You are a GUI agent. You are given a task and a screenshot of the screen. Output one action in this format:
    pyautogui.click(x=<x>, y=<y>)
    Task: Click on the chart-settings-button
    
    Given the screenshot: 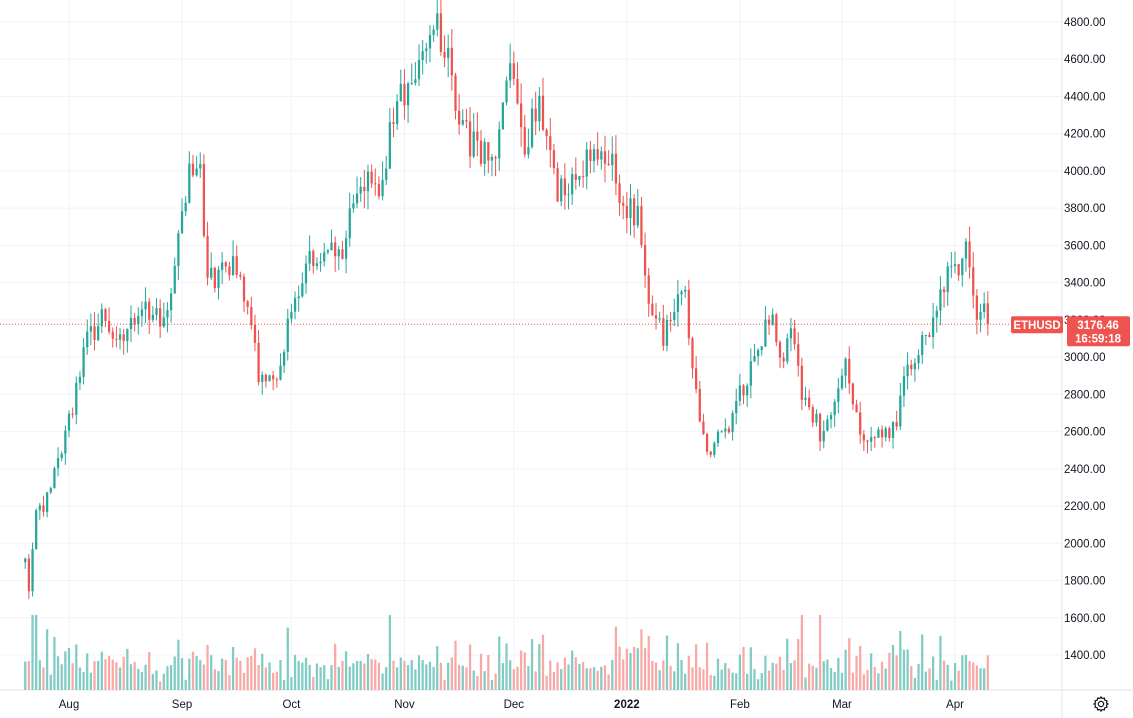 What is the action you would take?
    pyautogui.click(x=1101, y=704)
    